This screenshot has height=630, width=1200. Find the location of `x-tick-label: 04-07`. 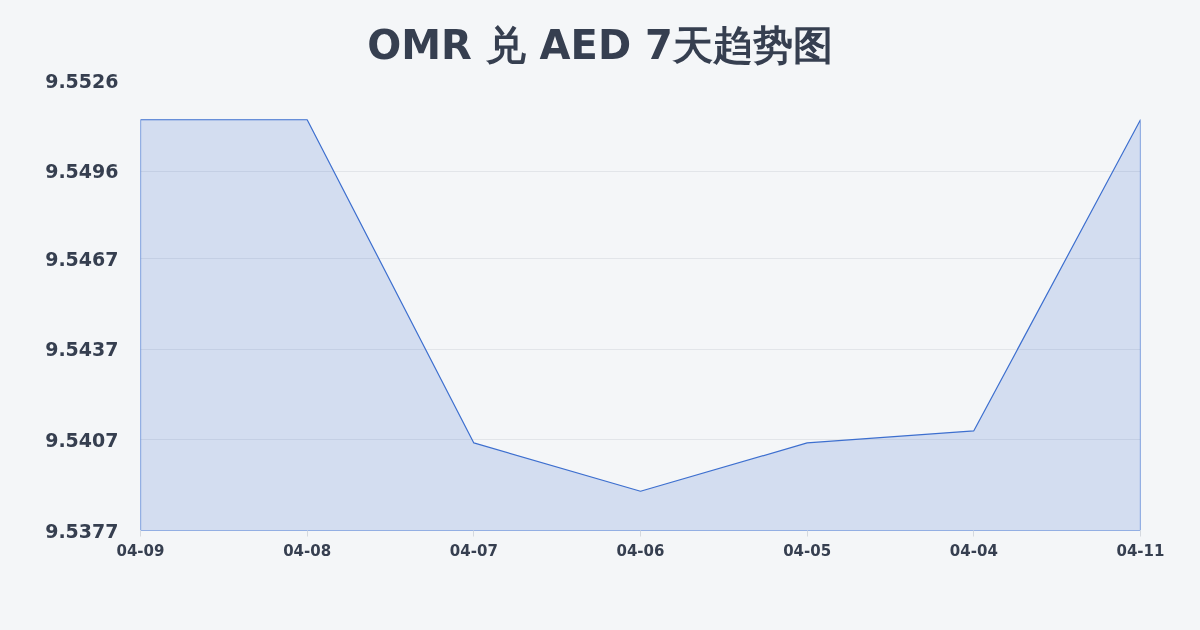

x-tick-label: 04-07 is located at coordinates (473, 550).